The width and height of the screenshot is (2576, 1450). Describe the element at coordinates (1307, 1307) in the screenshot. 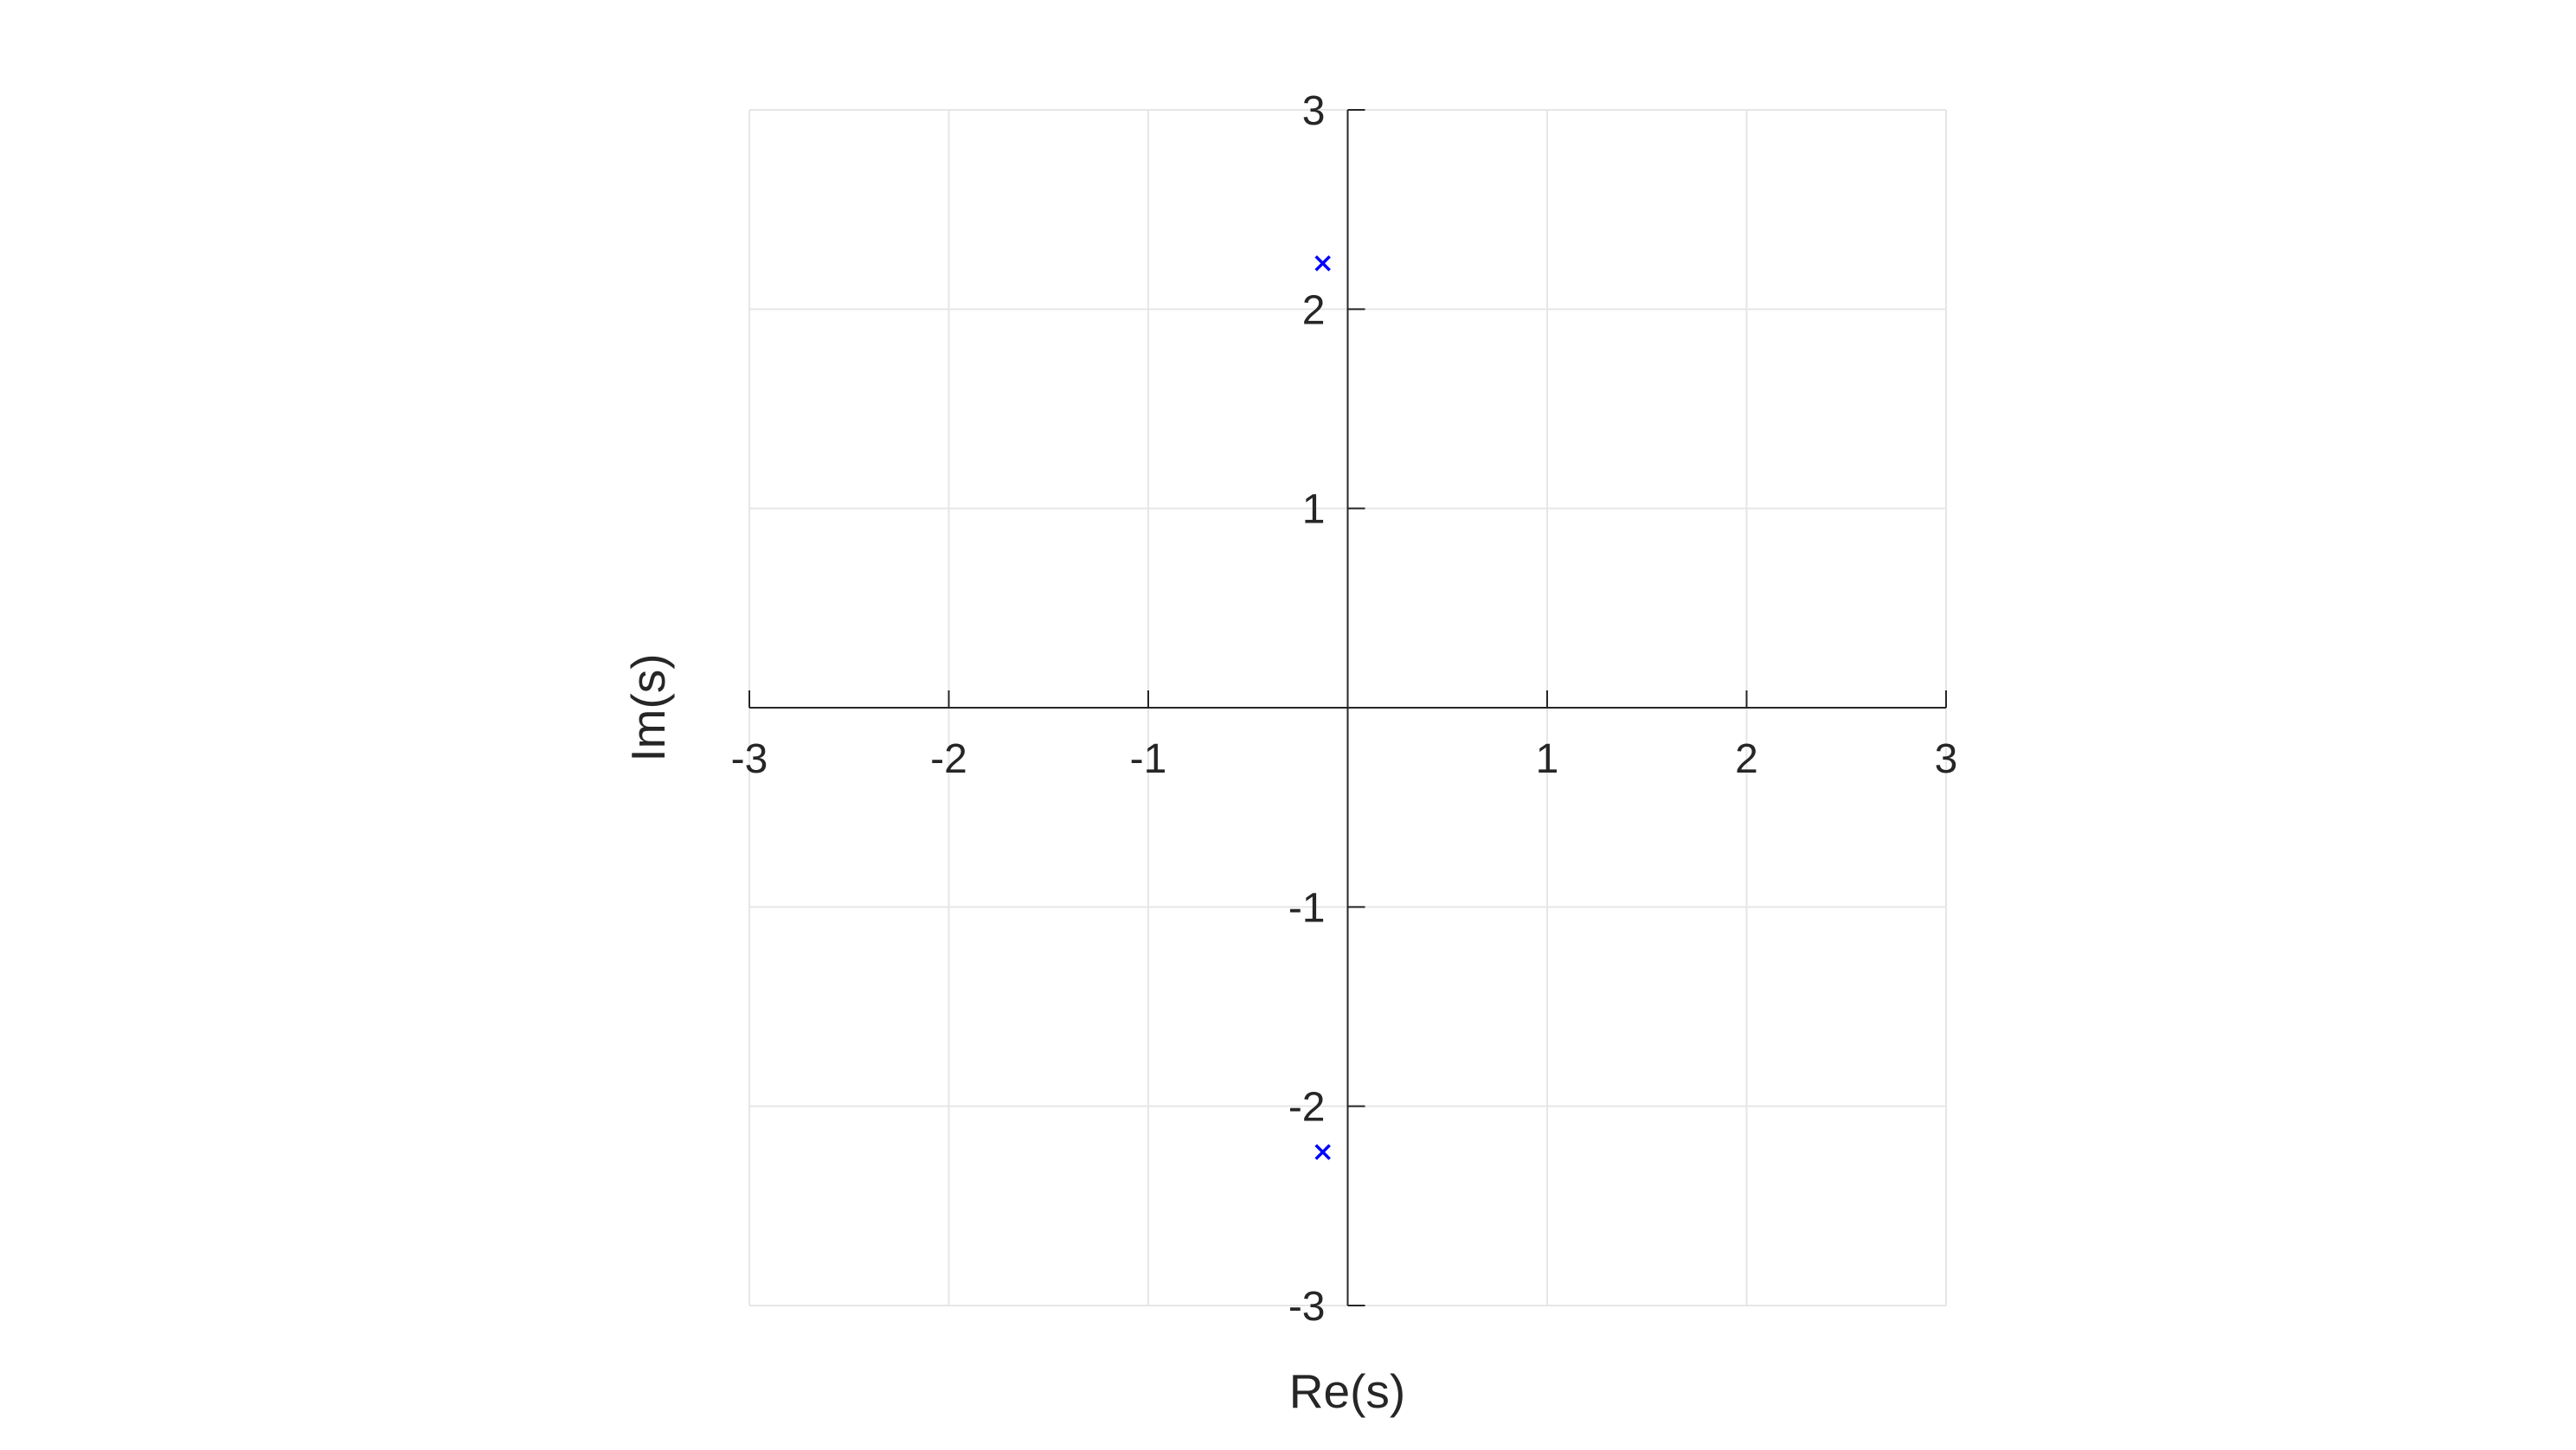

I see `y-tick-label: -3` at that location.